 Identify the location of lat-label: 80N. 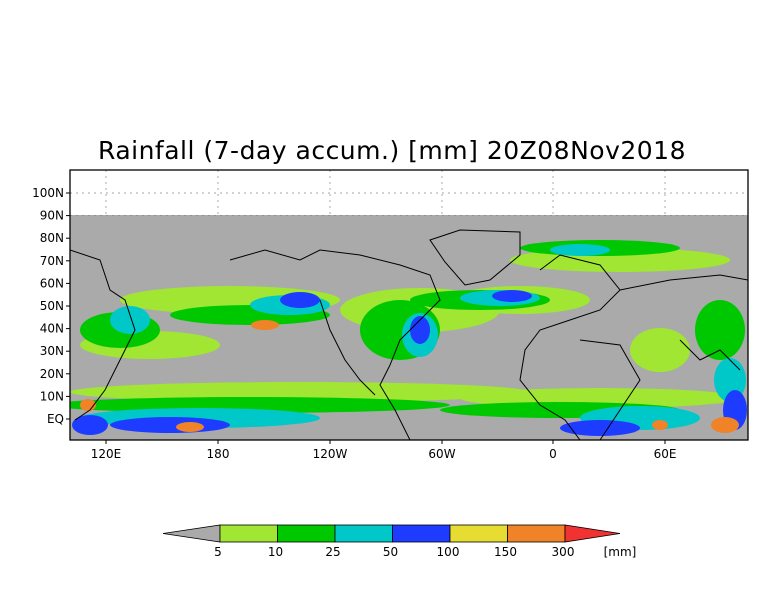
(52, 238).